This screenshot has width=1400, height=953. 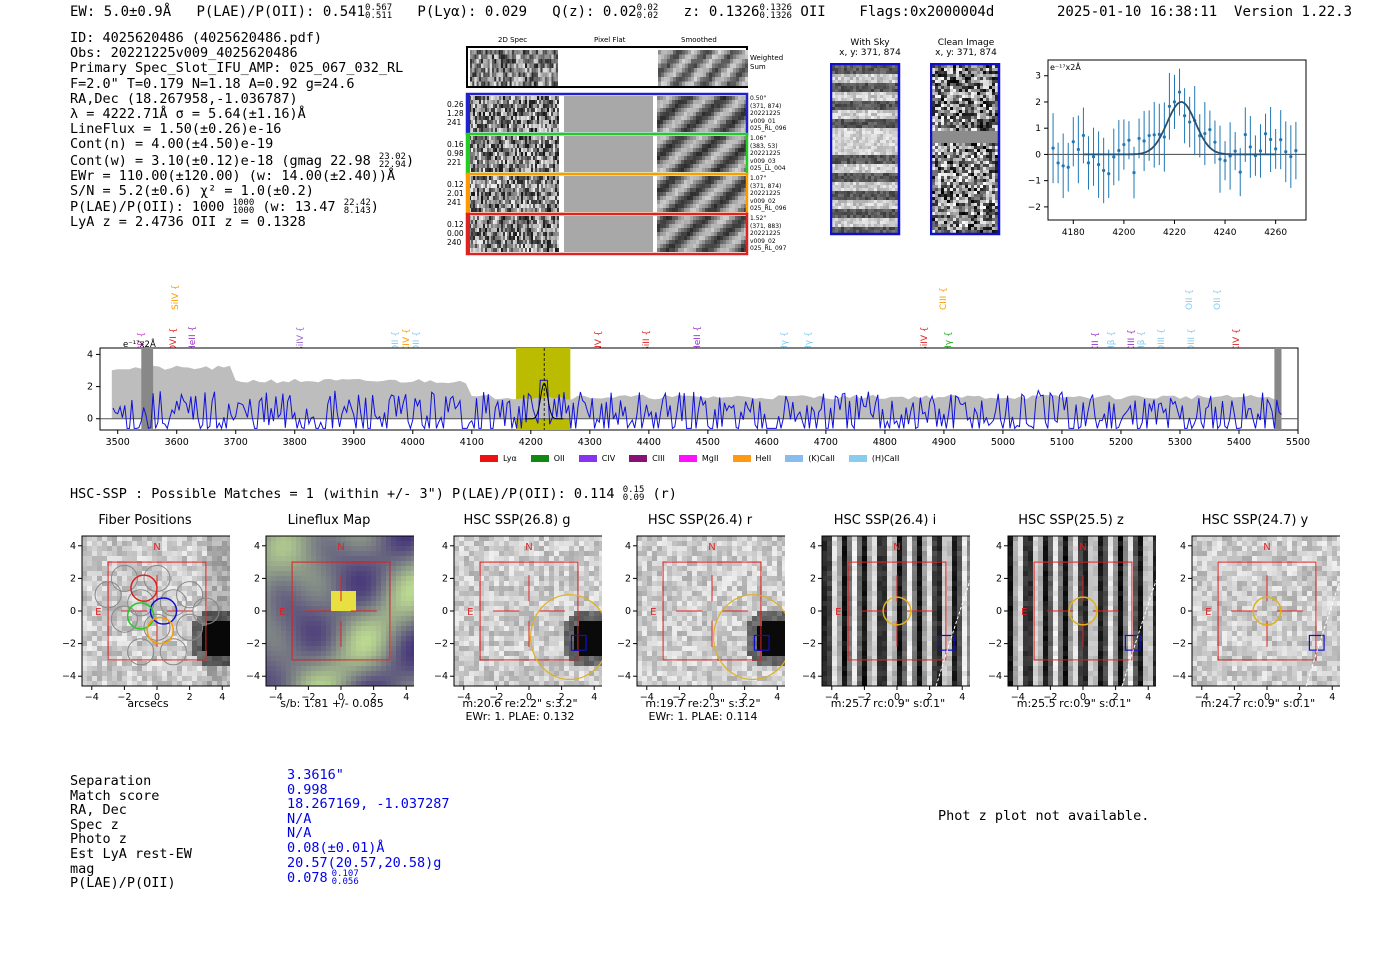 I want to click on fit-ytick: −2, so click(x=1034, y=208).